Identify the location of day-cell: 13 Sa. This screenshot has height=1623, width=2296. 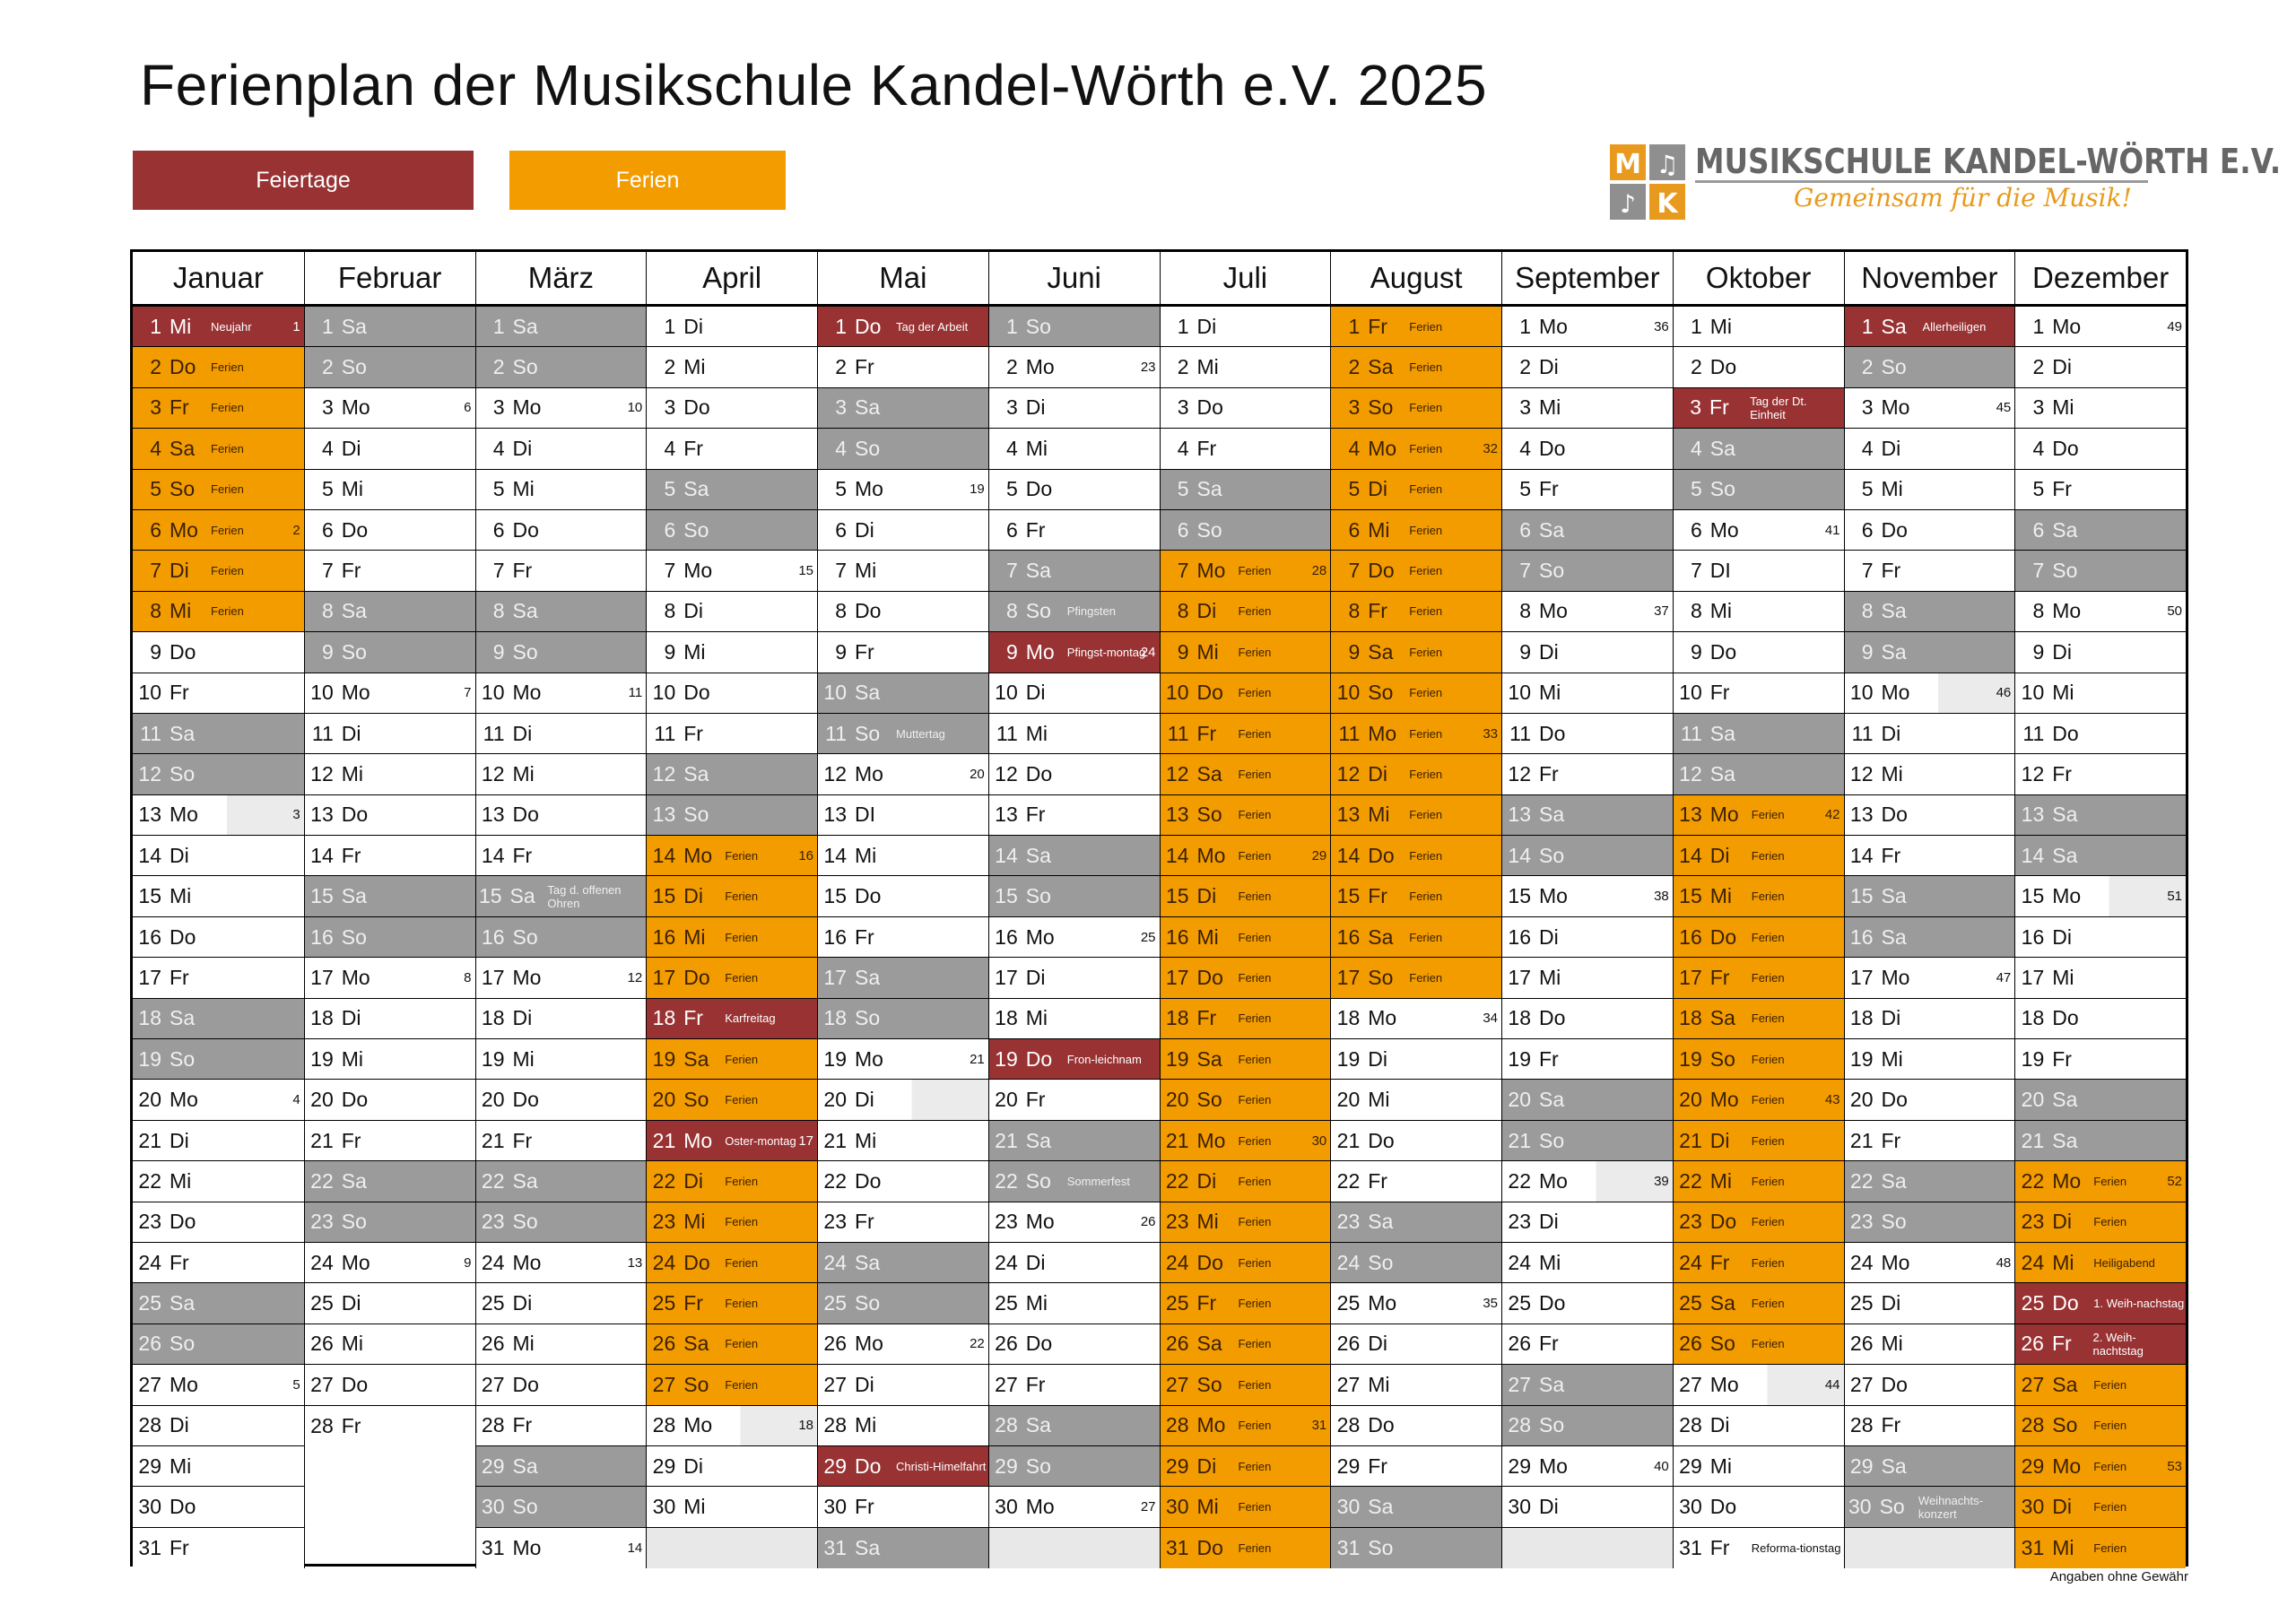
(1587, 815).